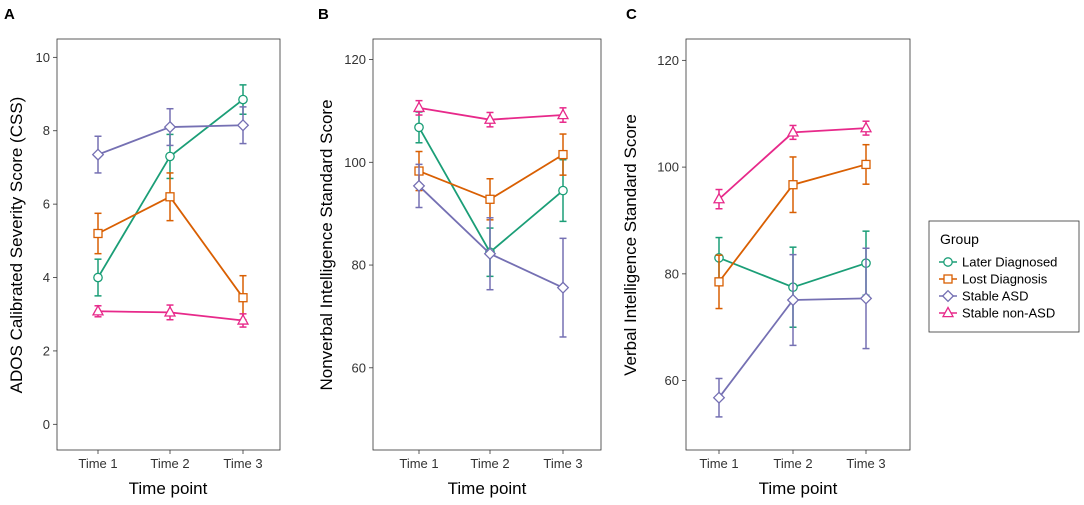 This screenshot has height=505, width=1084. Describe the element at coordinates (359, 265) in the screenshot. I see `y-tick-label-b-80: 80` at that location.